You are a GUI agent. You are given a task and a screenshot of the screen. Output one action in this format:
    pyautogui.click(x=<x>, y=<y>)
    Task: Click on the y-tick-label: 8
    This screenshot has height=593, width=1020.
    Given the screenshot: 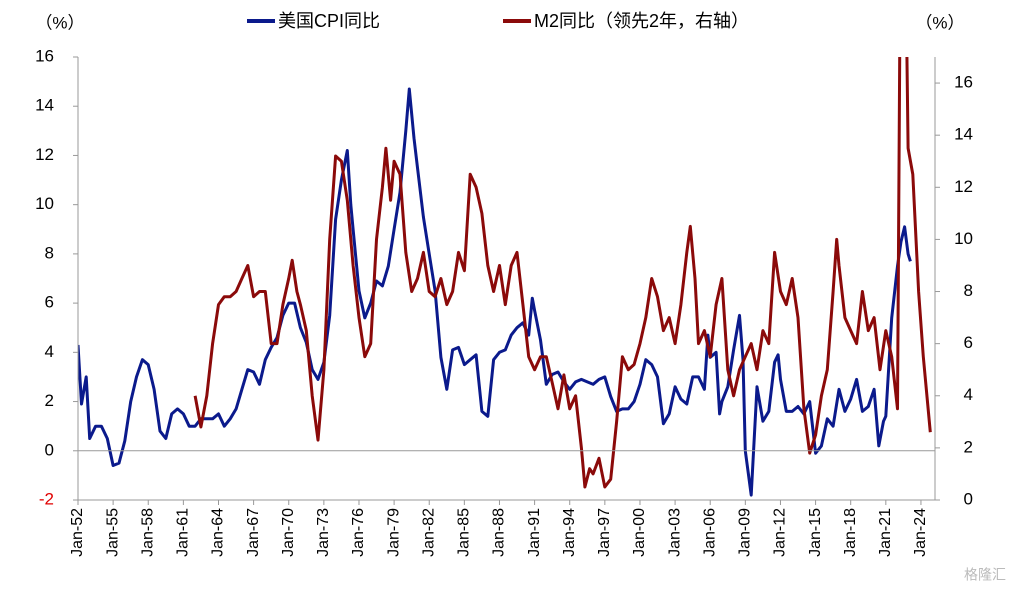 What is the action you would take?
    pyautogui.click(x=49, y=252)
    